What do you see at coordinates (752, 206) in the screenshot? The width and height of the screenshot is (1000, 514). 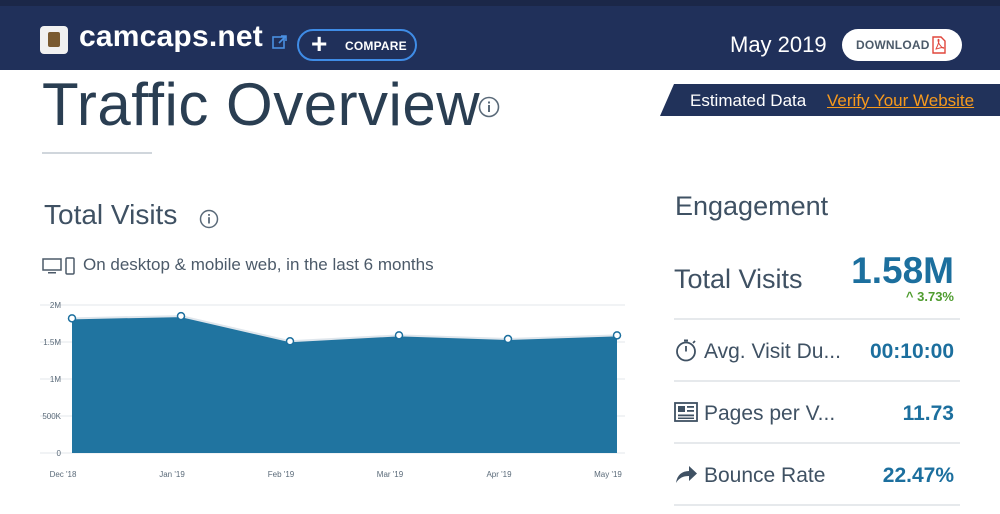 I see `engagement-title: Engagement` at bounding box center [752, 206].